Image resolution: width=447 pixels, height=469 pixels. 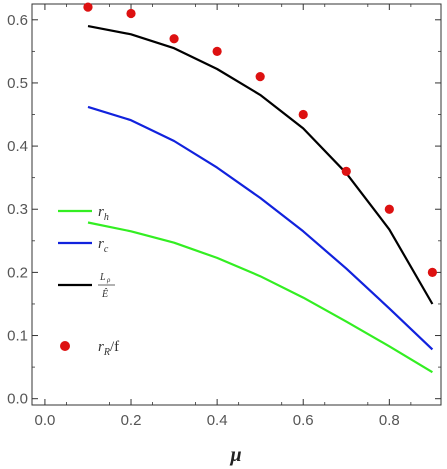 I want to click on x-tick-label: 0.0, so click(x=44, y=420).